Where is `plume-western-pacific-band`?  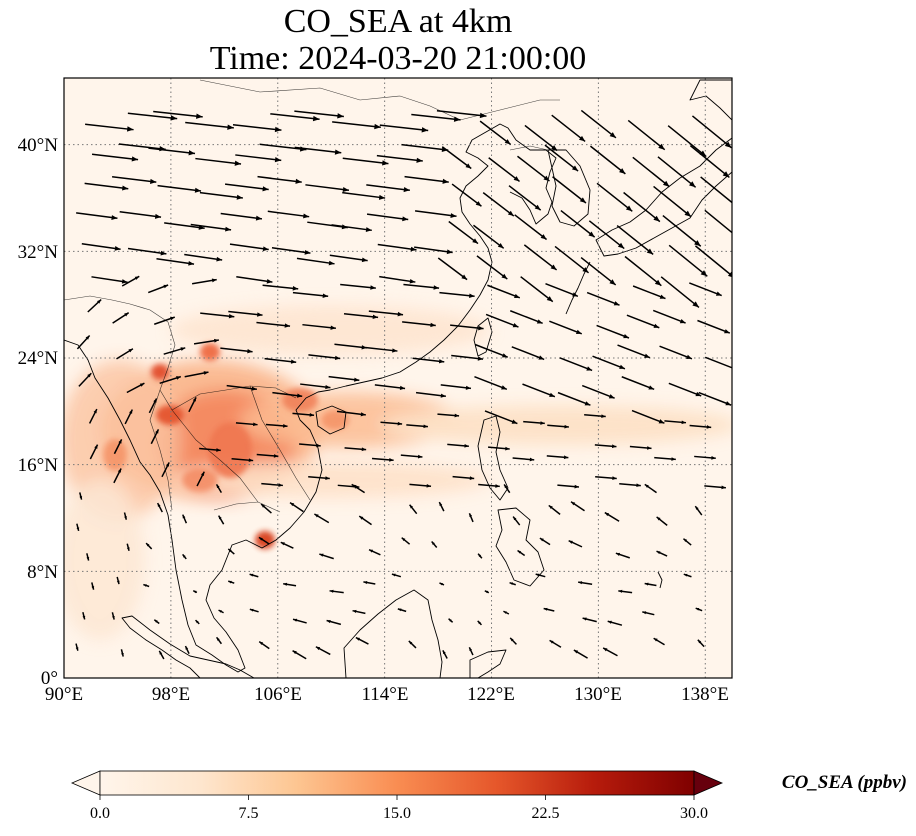
plume-western-pacific-band is located at coordinates (556, 425).